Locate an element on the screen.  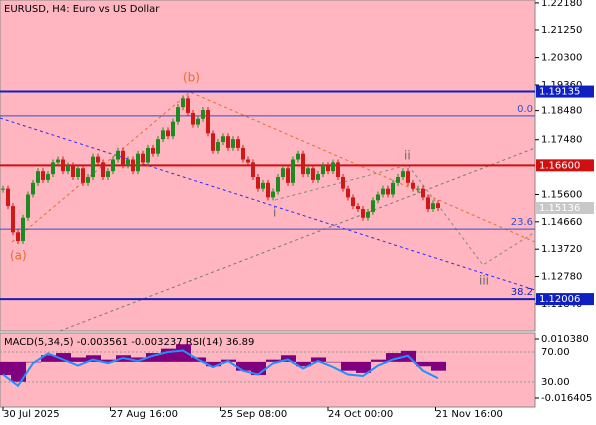
fib-label: 38.2 is located at coordinates (522, 292).